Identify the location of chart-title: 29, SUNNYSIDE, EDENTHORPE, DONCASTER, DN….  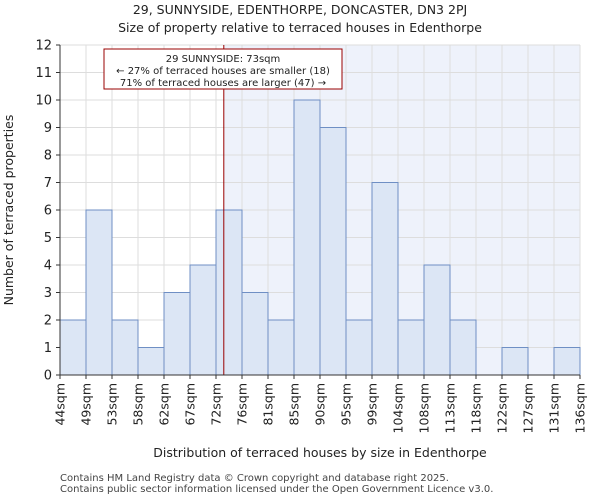
(300, 9).